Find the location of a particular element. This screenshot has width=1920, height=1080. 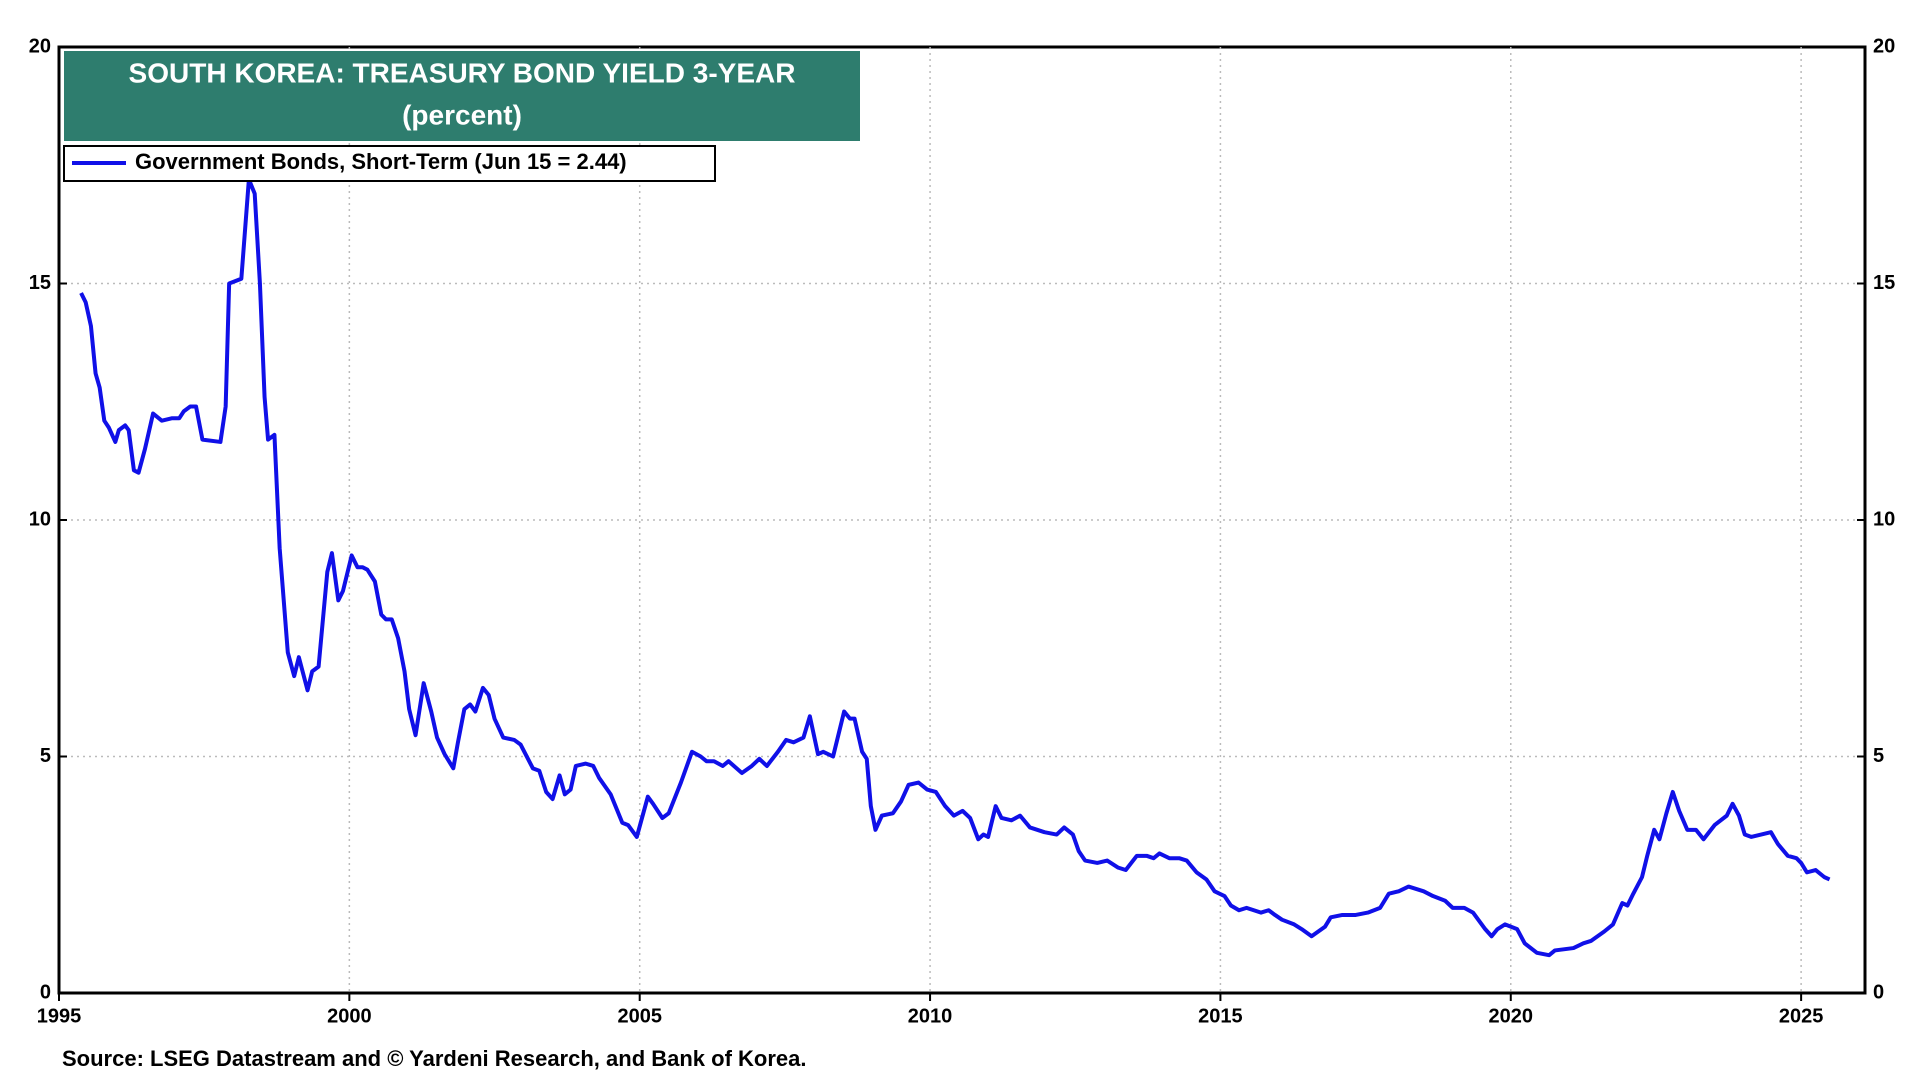

x-tick-label: 1995 is located at coordinates (59, 1016).